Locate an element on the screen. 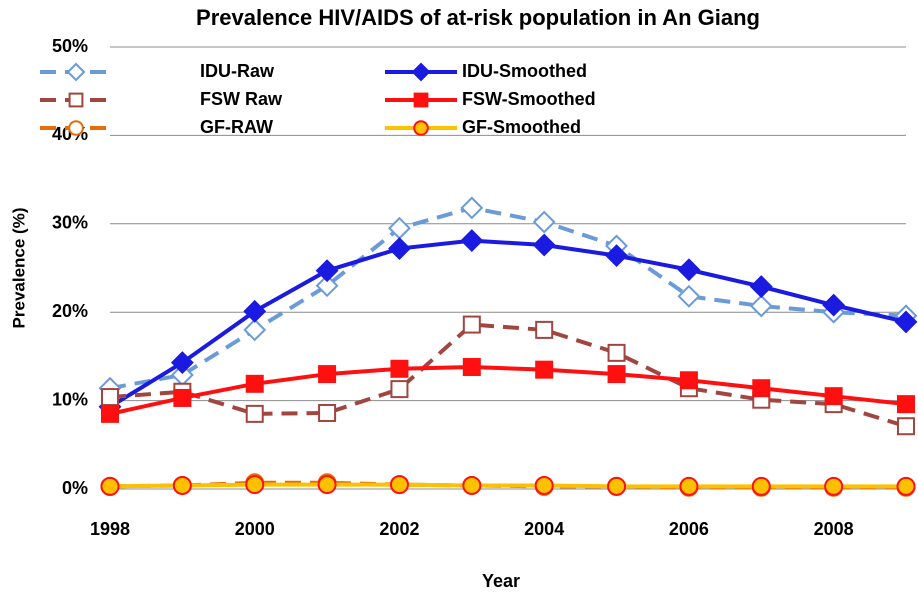  y-tick-label: 10% is located at coordinates (70, 399).